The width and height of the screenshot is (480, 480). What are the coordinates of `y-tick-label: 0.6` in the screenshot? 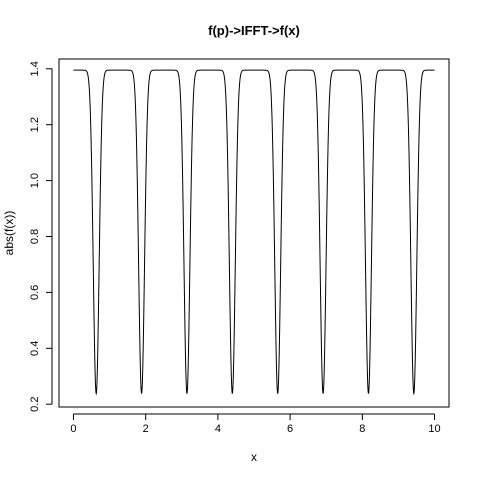 It's located at (35, 292).